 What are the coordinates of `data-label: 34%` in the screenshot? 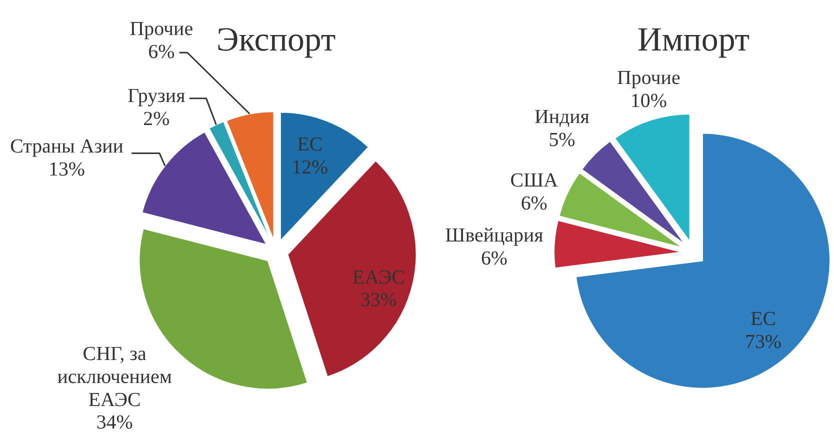 It's located at (114, 423).